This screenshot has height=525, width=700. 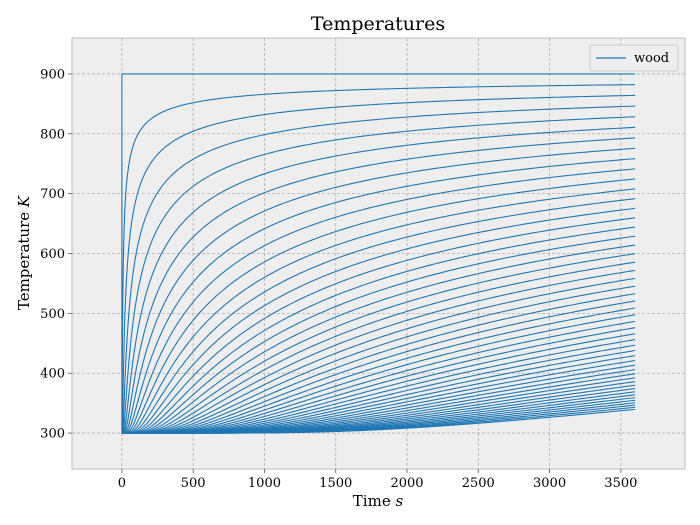 I want to click on y-tick-label: 700, so click(x=52, y=194).